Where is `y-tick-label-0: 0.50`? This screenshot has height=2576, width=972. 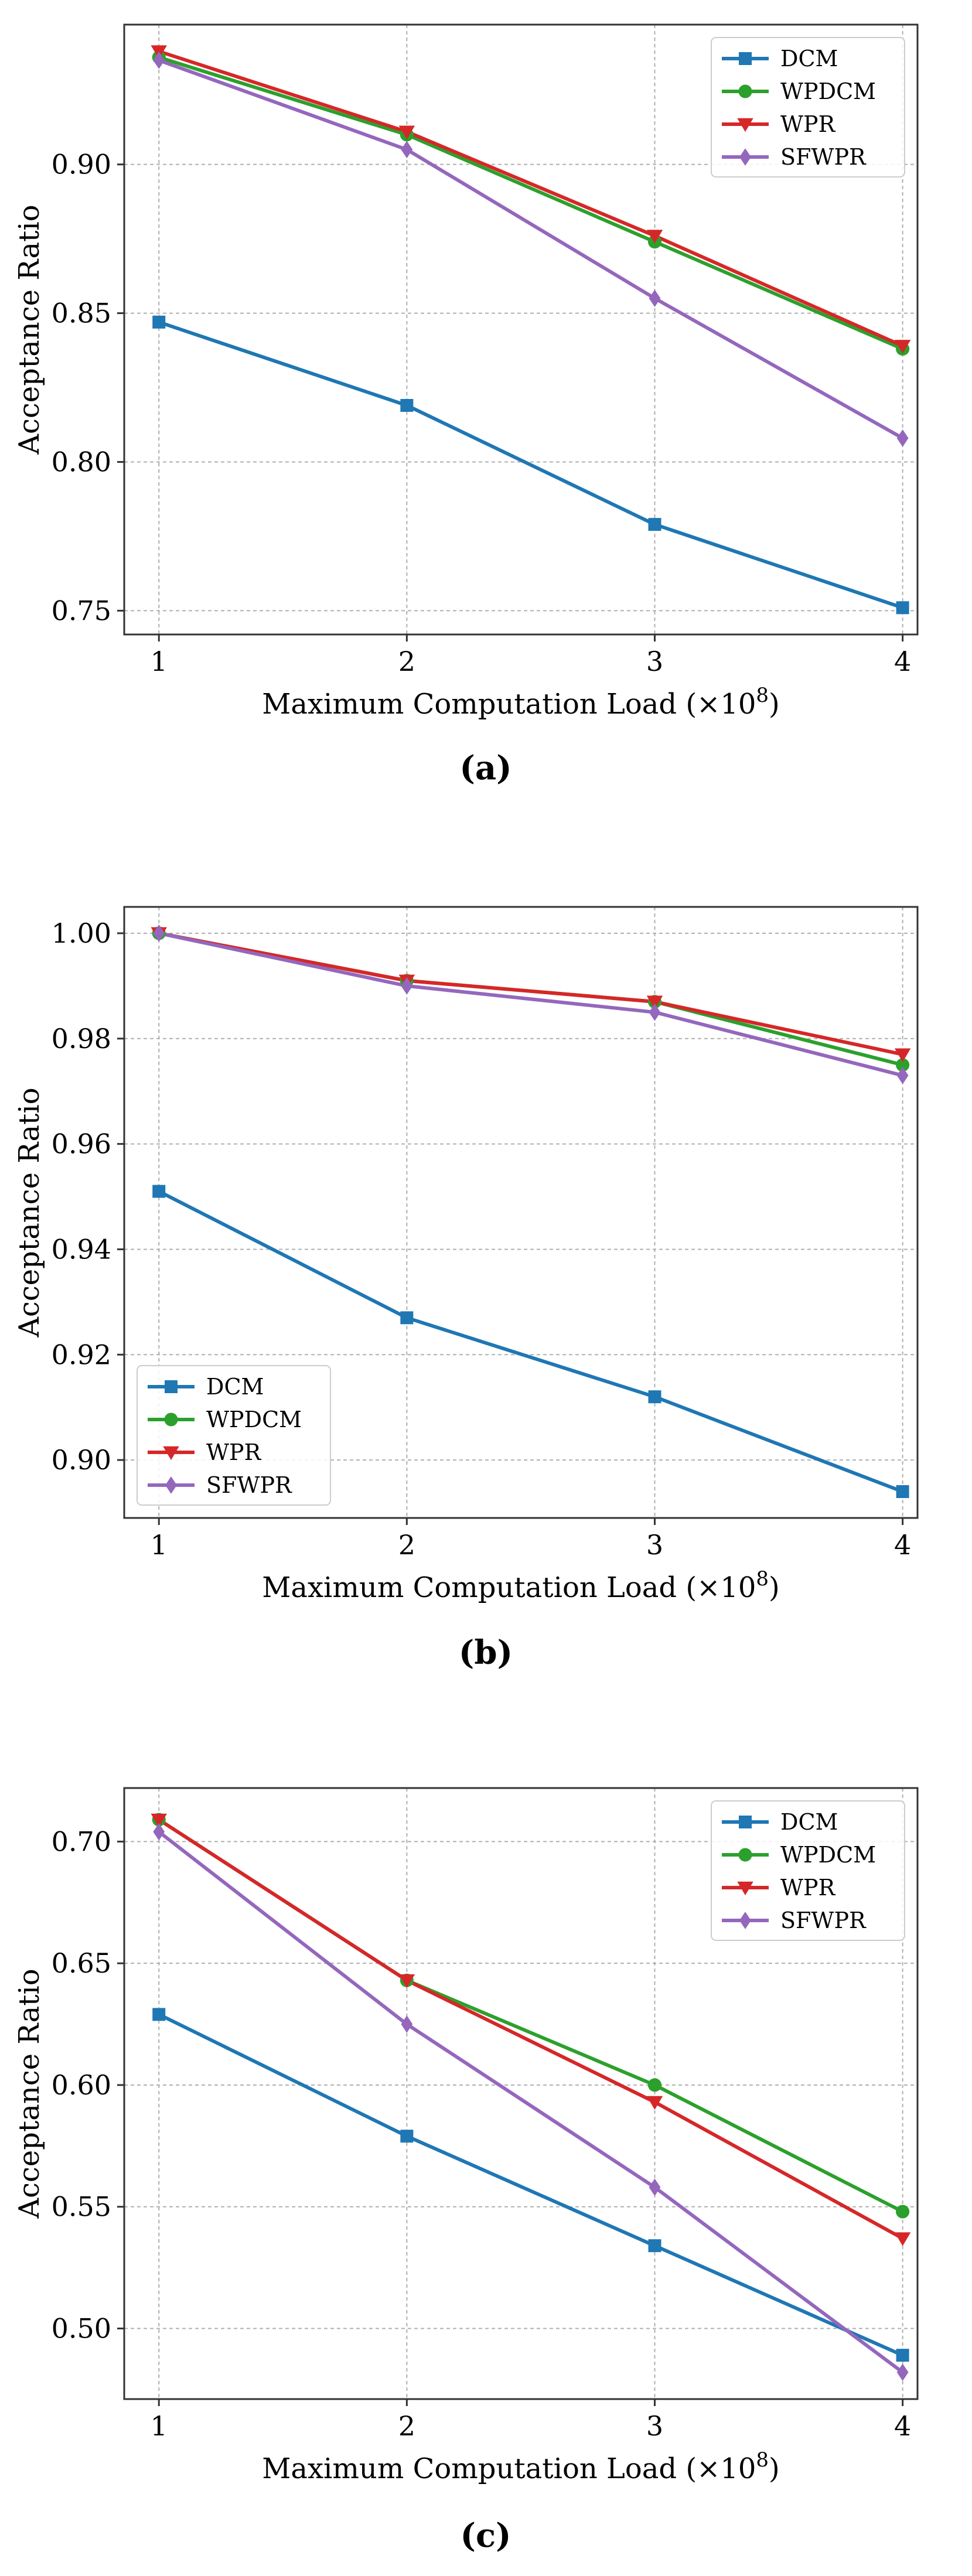
y-tick-label-0: 0.50 is located at coordinates (81, 2328).